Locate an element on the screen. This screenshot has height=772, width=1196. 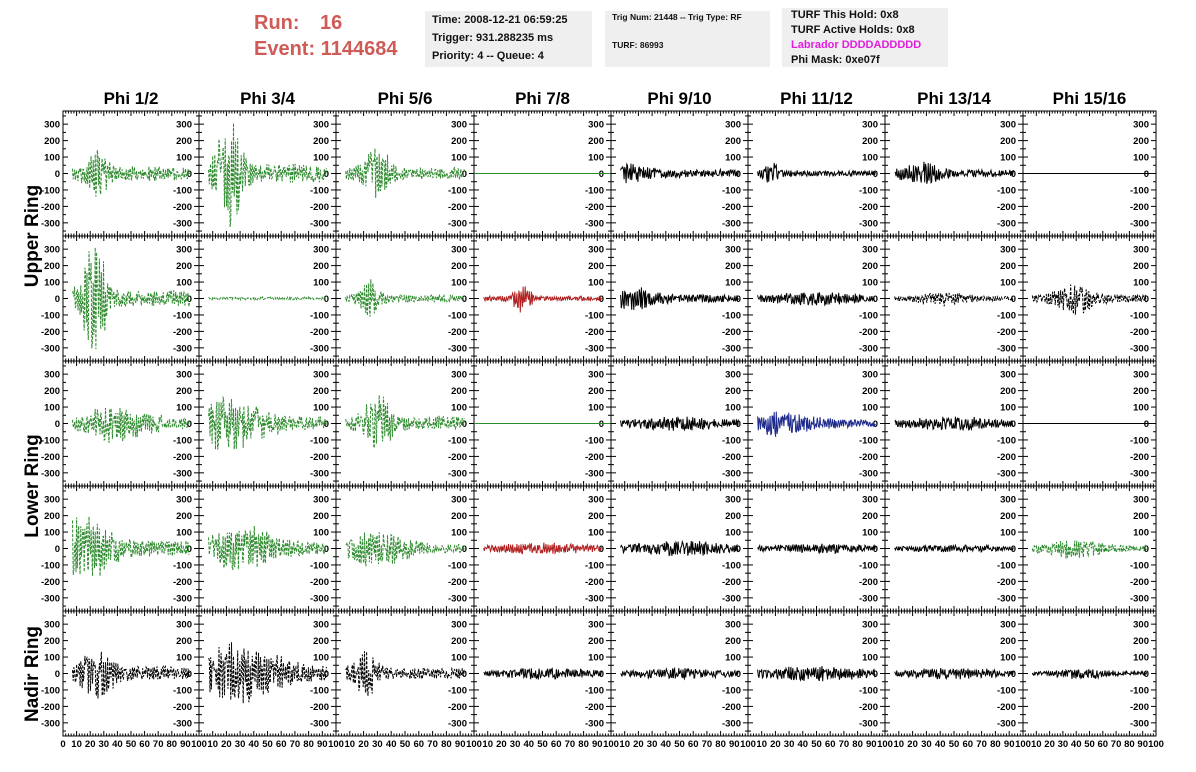
column-title: Phi 1/2 is located at coordinates (131, 98).